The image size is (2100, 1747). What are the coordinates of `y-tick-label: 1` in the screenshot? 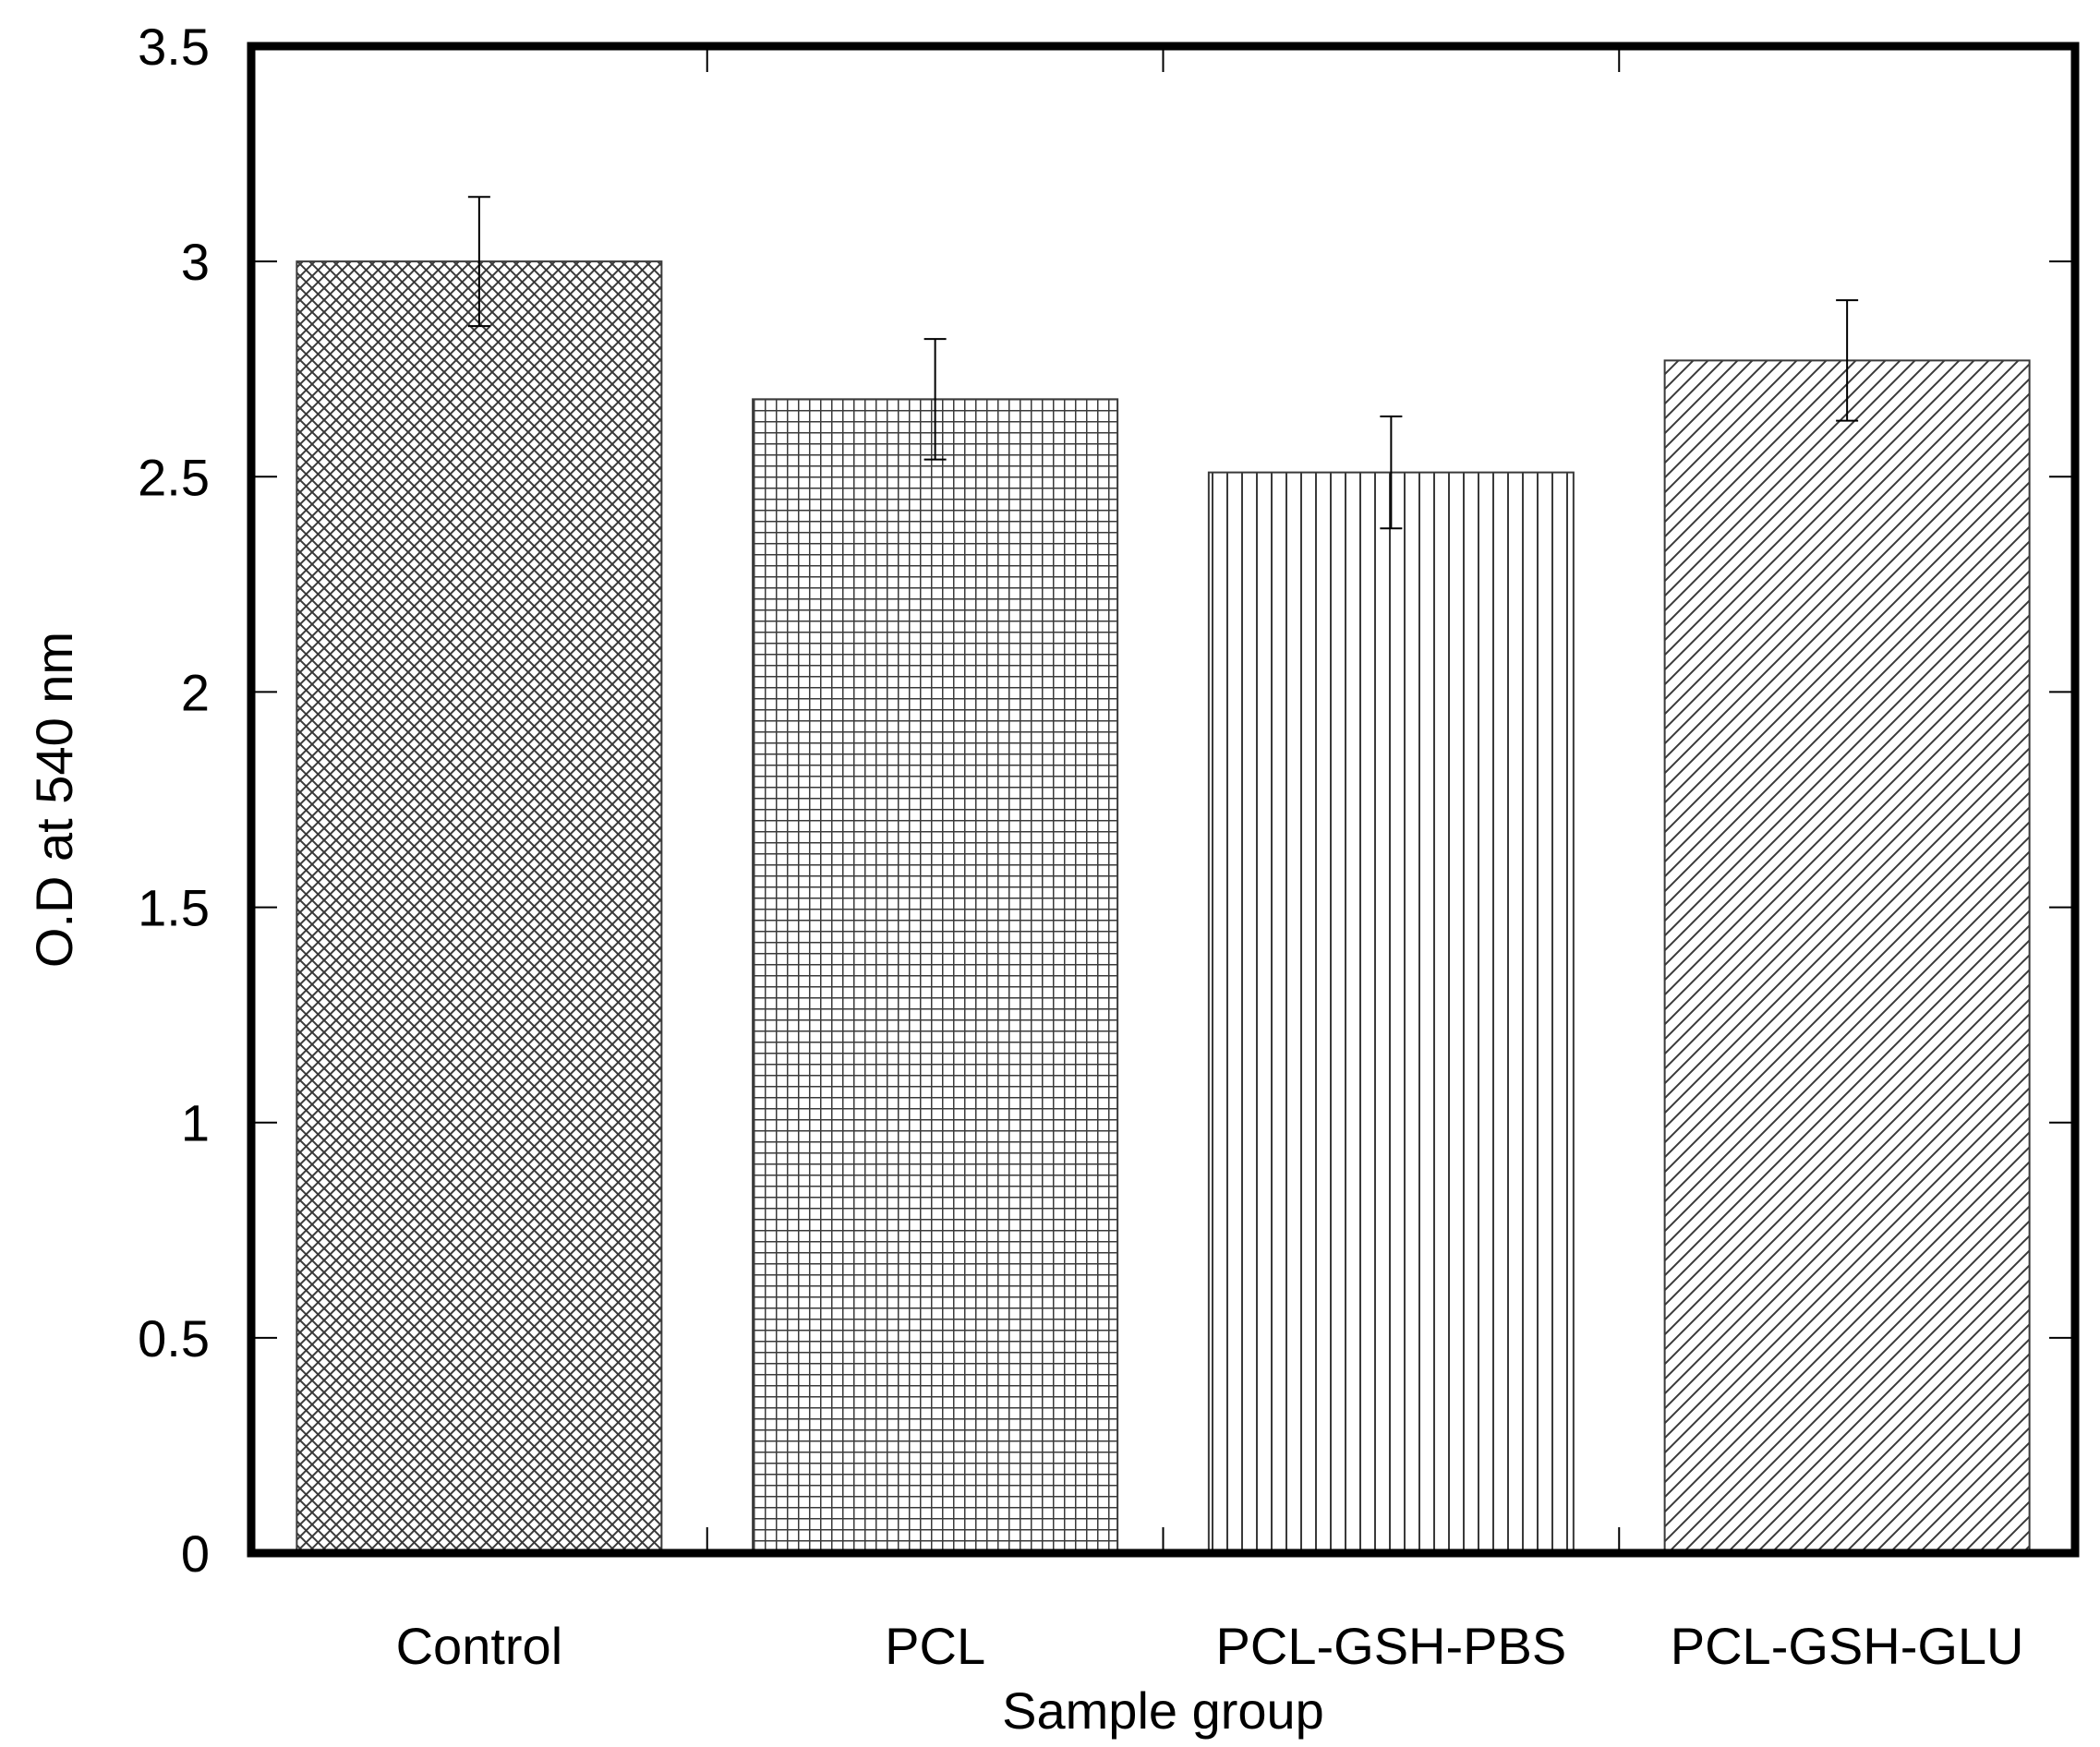 It's located at (196, 1123).